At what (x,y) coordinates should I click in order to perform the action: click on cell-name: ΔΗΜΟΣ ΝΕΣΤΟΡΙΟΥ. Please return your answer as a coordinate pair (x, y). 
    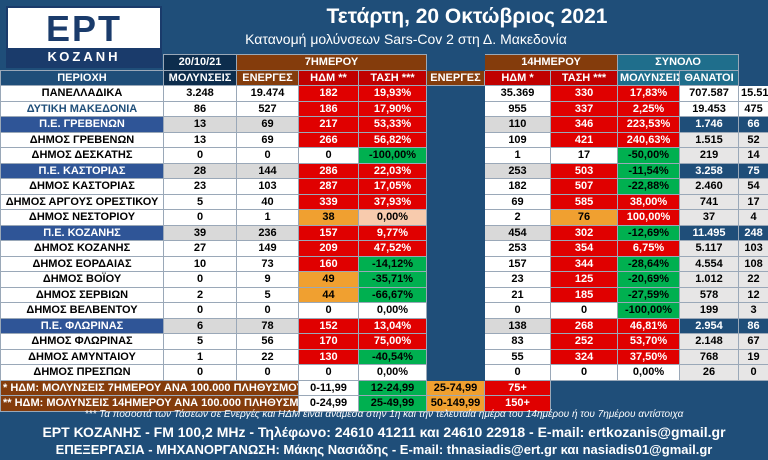
    Looking at the image, I should click on (82, 217).